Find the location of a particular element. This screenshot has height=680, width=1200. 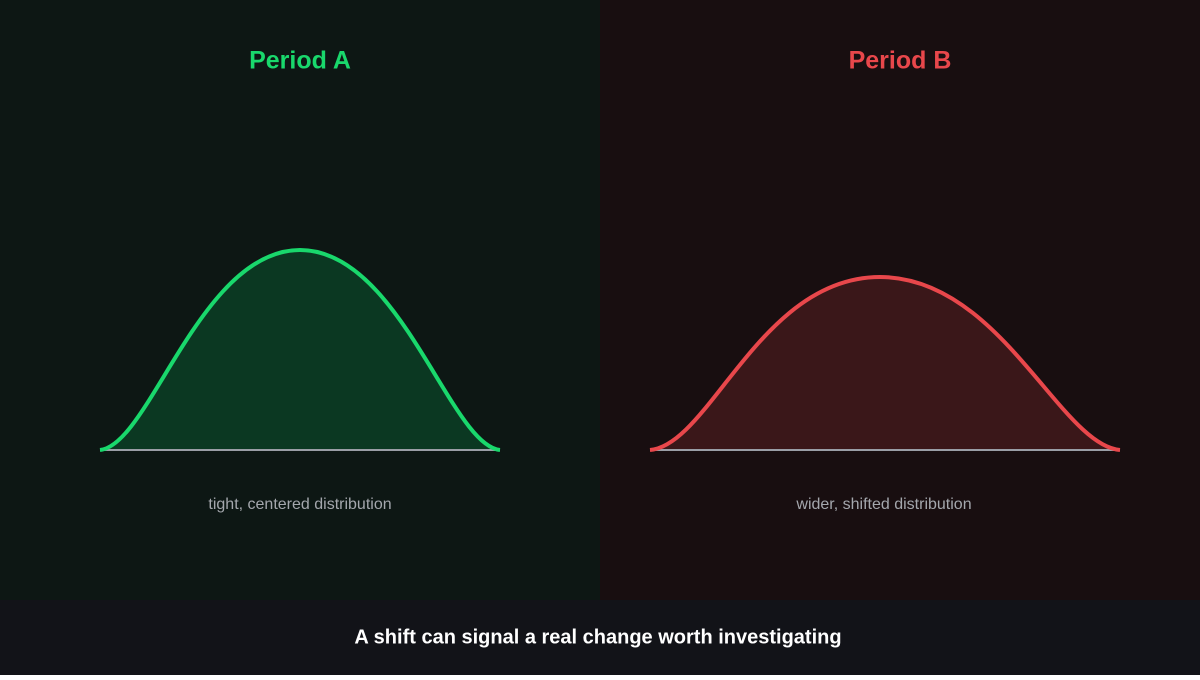

panel-caption: tight, centered distribution is located at coordinates (299, 504).